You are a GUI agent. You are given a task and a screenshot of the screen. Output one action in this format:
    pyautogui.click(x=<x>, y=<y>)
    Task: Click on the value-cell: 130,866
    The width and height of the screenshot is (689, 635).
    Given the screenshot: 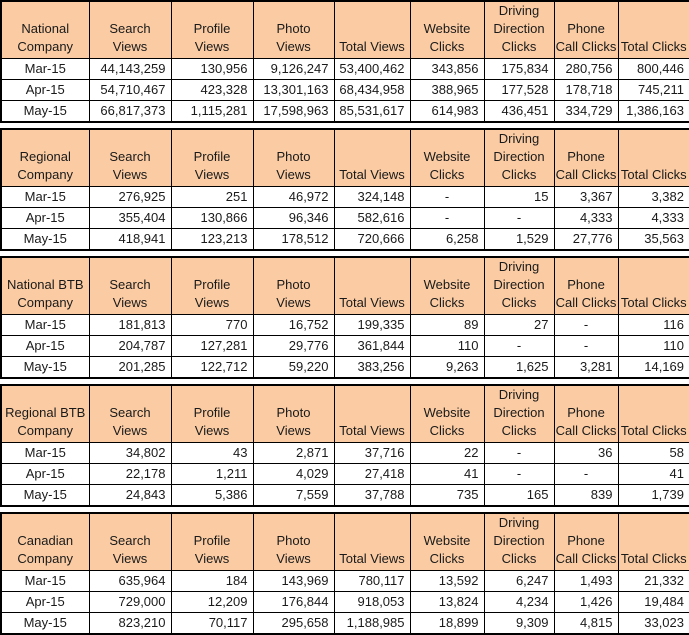 What is the action you would take?
    pyautogui.click(x=212, y=218)
    